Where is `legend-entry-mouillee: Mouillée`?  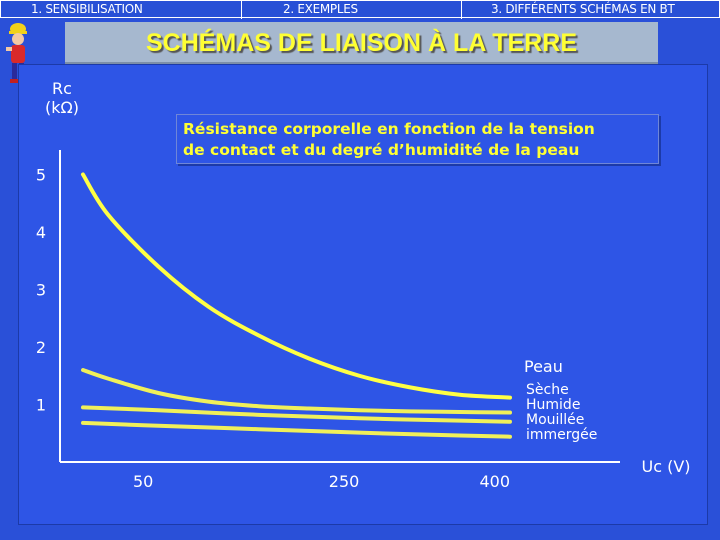
legend-entry-mouillee: Mouillée is located at coordinates (555, 420).